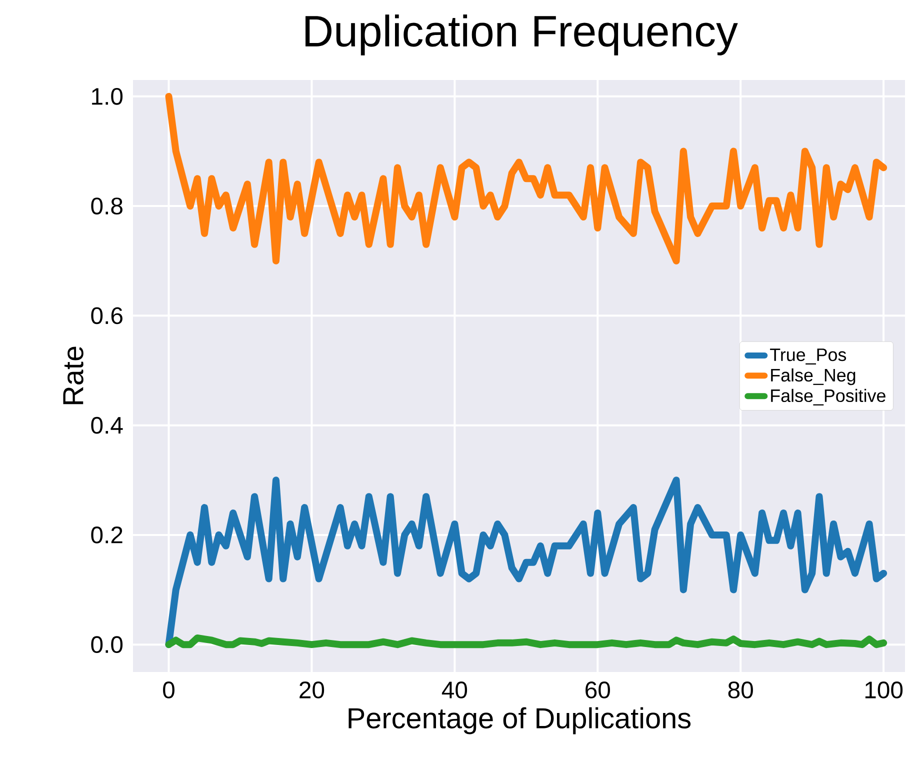 The width and height of the screenshot is (918, 780). I want to click on y-axis-title: Rate, so click(73, 375).